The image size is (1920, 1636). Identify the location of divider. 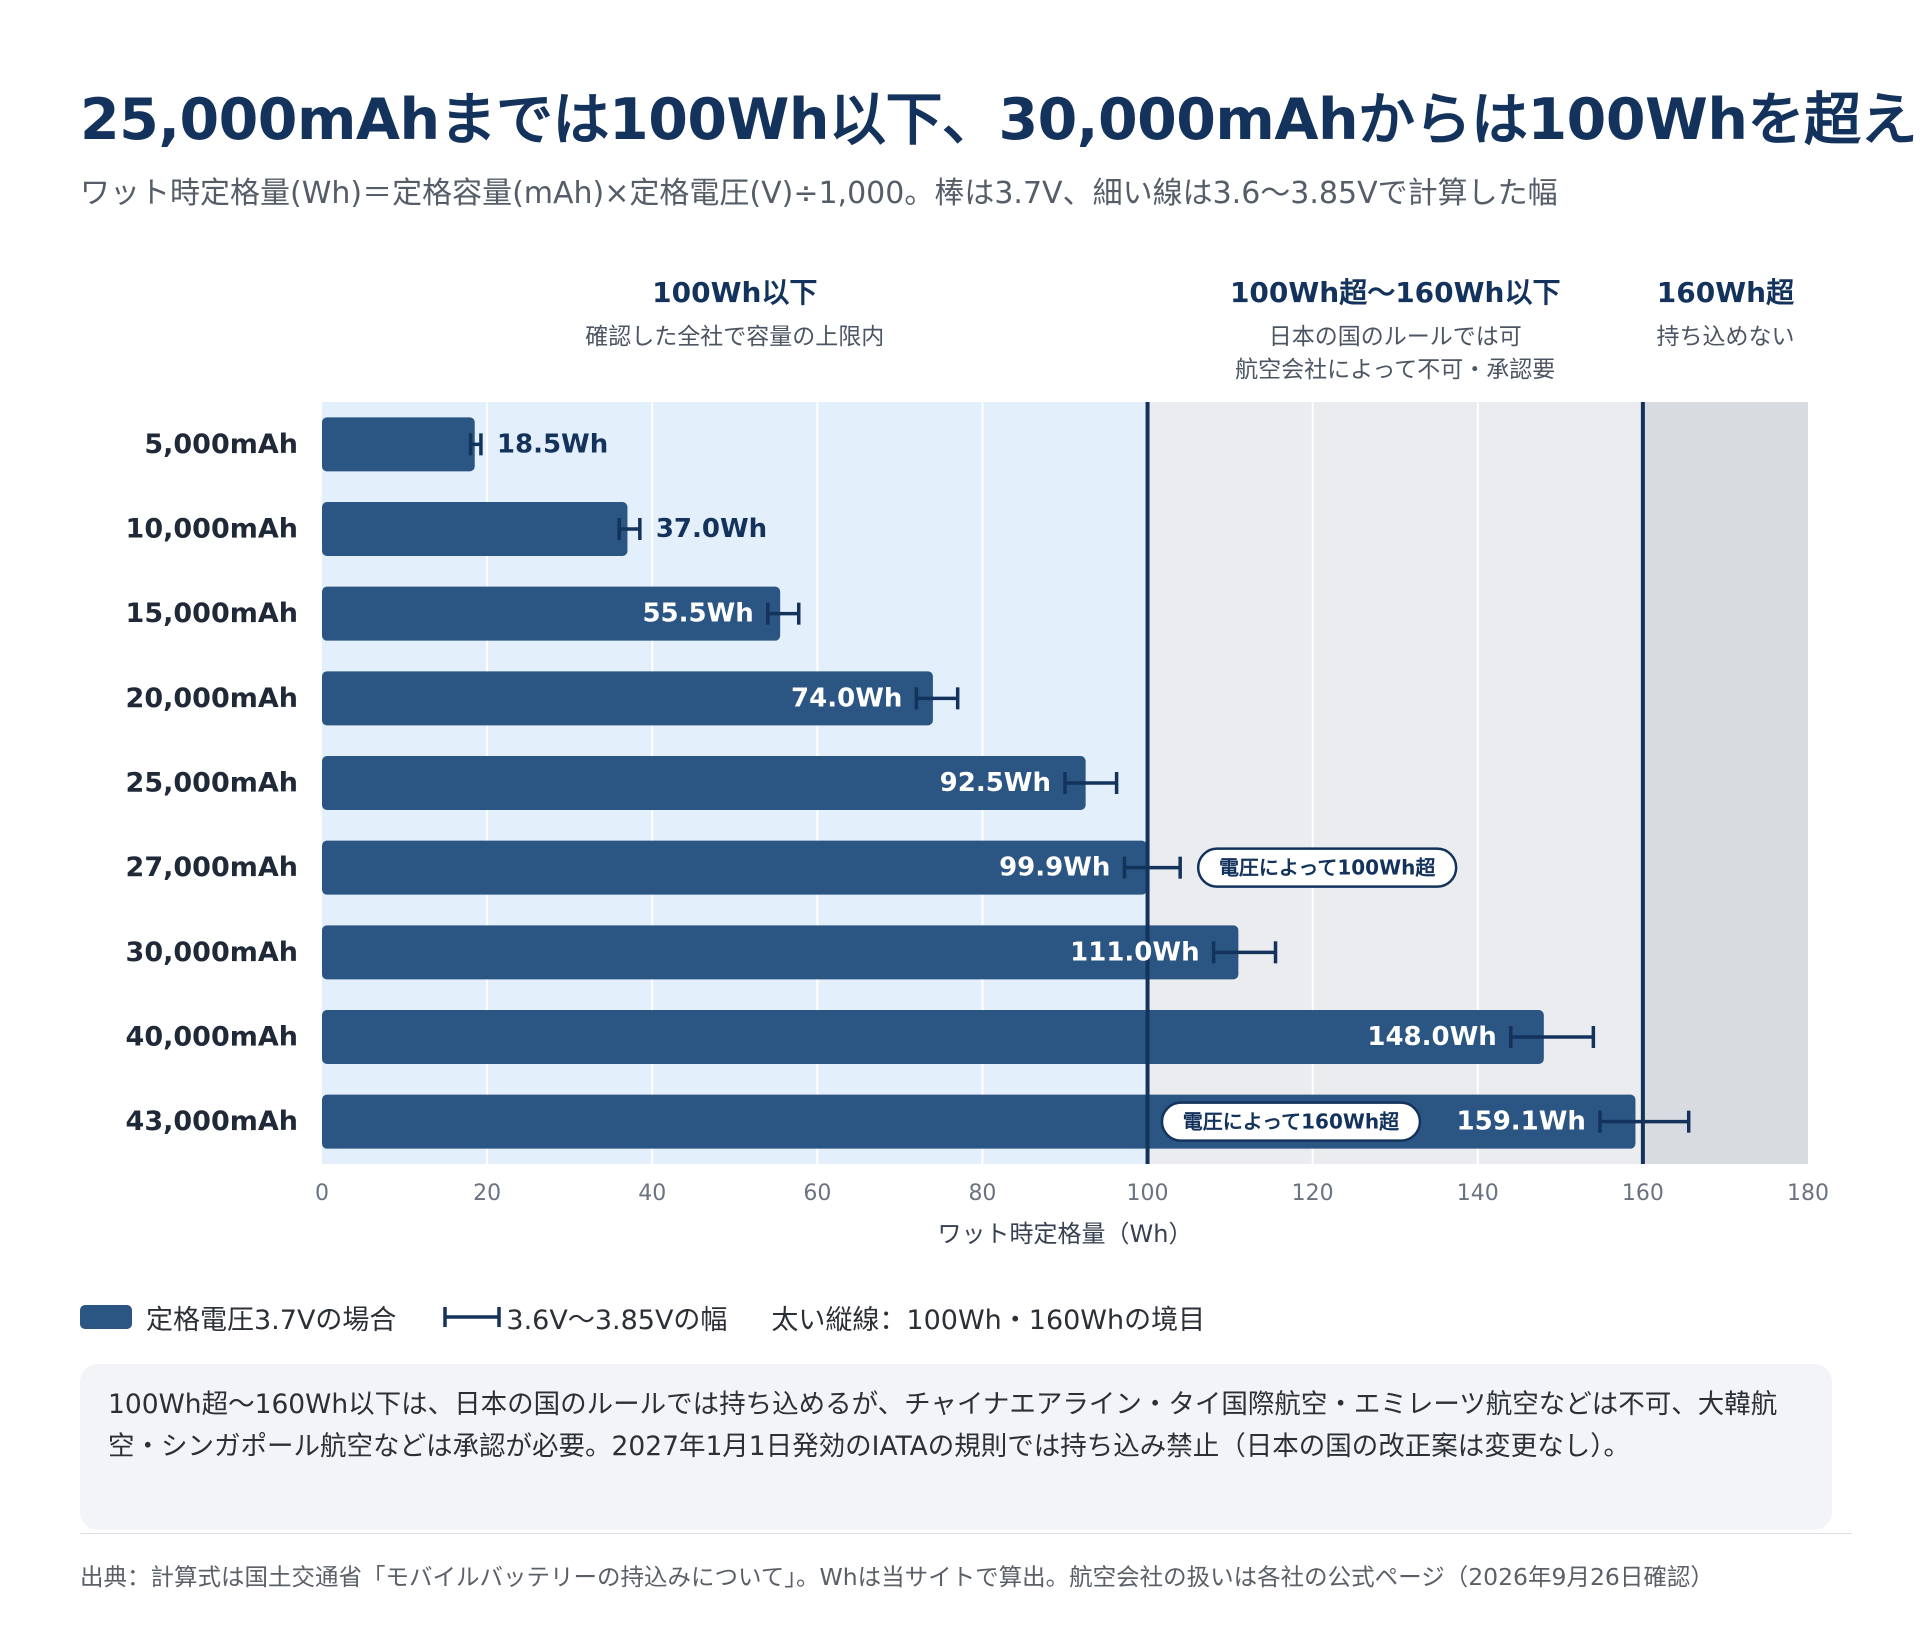
(966, 1533).